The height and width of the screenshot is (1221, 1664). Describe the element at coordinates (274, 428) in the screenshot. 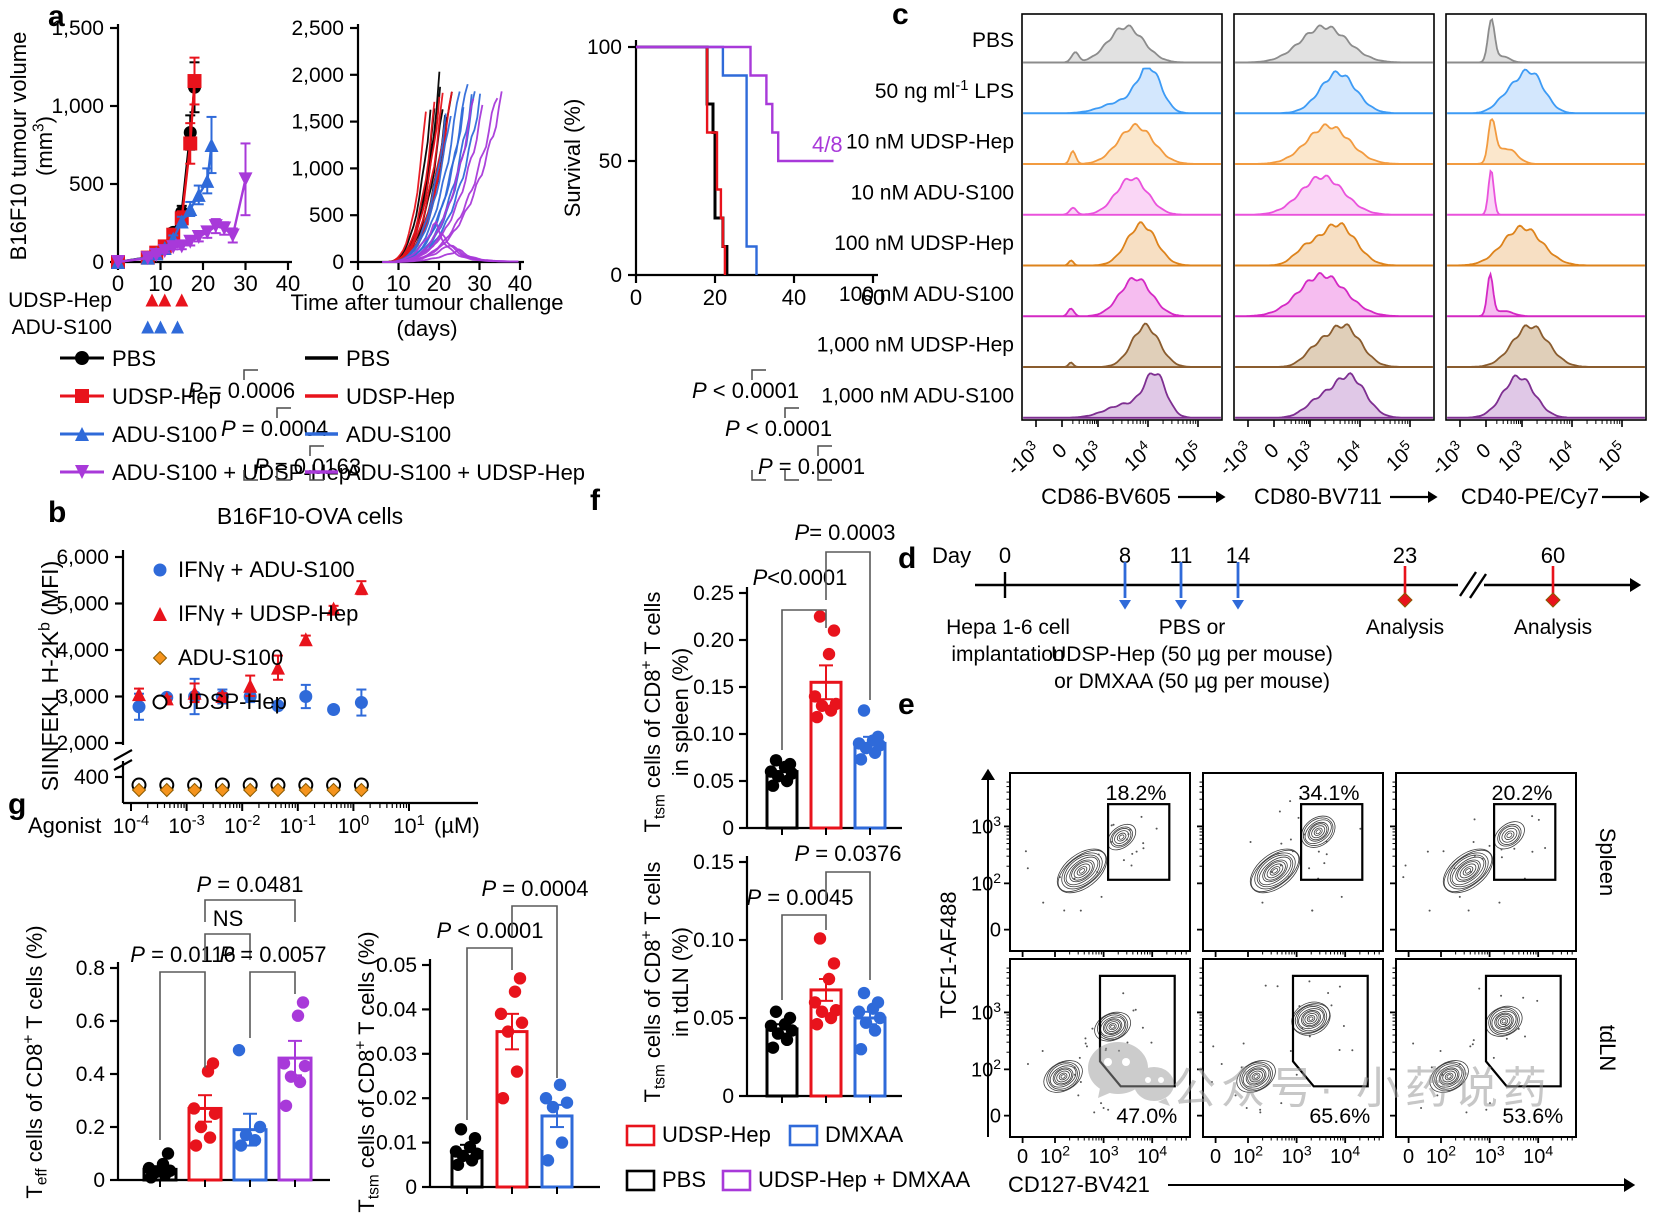

I see `svg-text: P = 0.0004` at that location.